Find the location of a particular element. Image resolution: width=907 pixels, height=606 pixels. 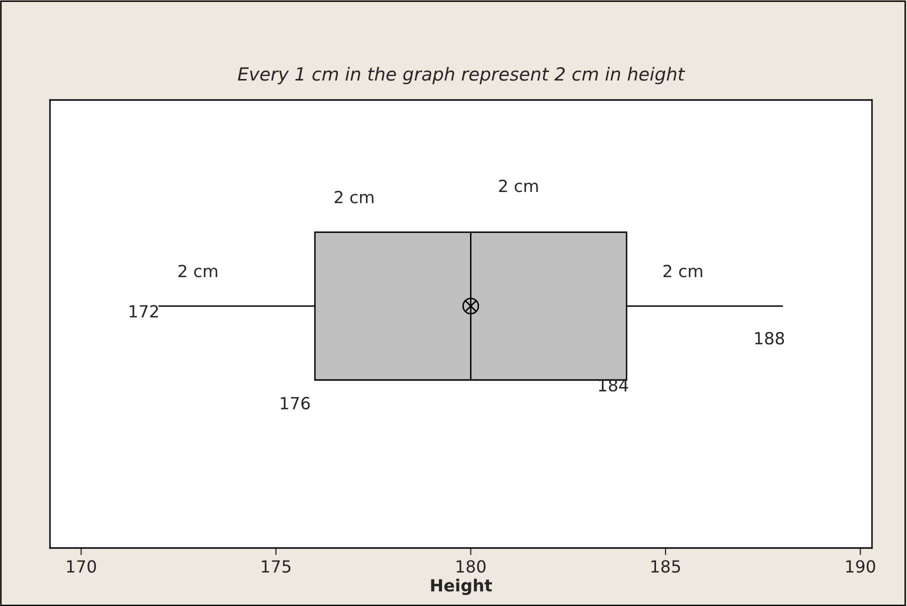

x-tick-label: 175 is located at coordinates (276, 566).